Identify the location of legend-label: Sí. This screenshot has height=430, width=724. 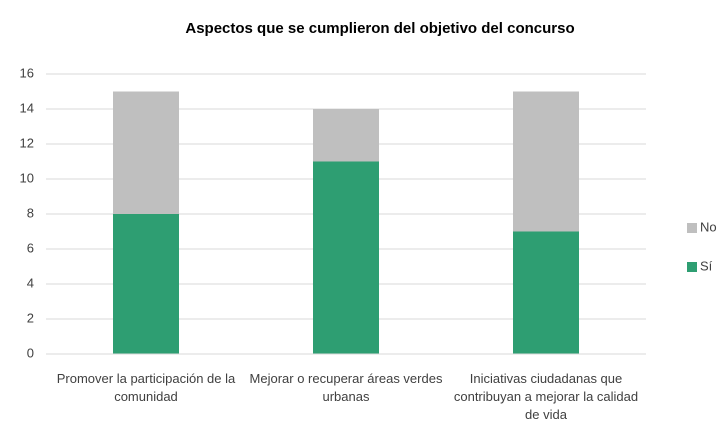
(706, 265).